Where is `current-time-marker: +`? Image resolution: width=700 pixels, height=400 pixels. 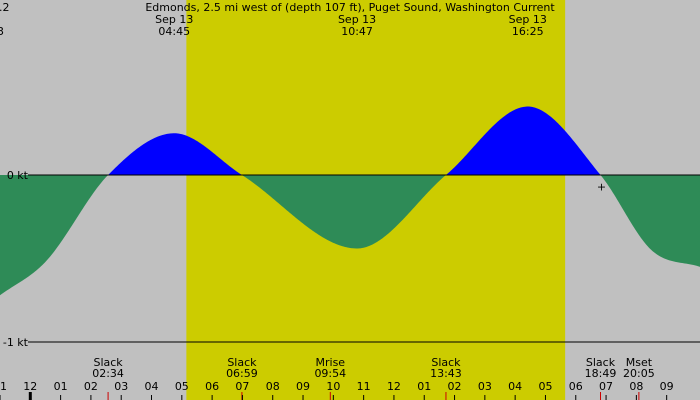 current-time-marker: + is located at coordinates (601, 187).